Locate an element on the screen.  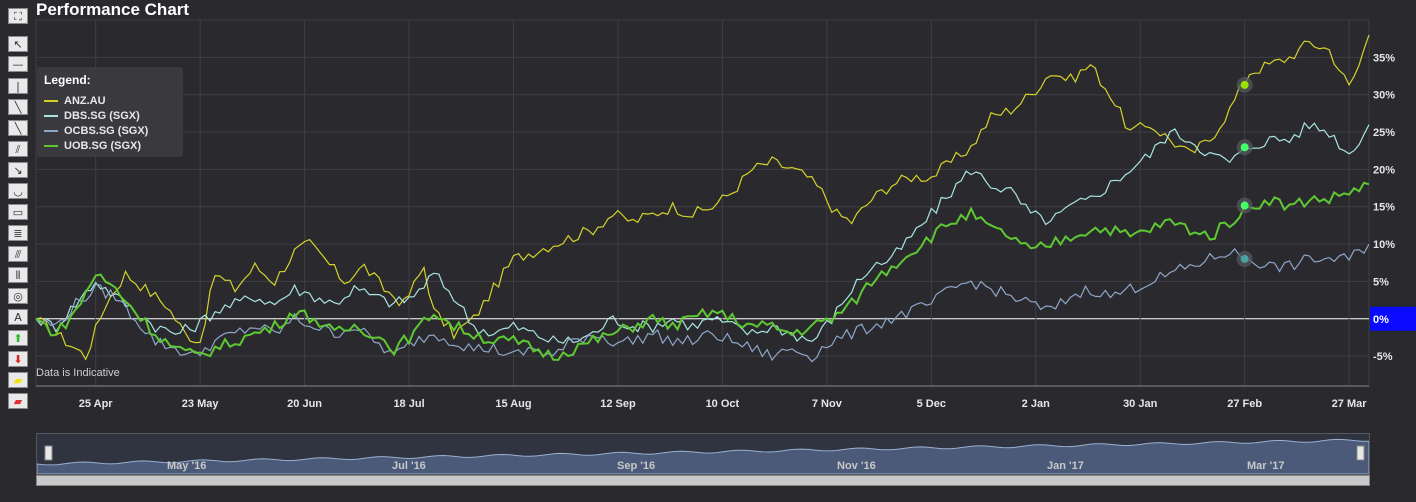
down-arrow-icon: ⬇ is located at coordinates (18, 359).